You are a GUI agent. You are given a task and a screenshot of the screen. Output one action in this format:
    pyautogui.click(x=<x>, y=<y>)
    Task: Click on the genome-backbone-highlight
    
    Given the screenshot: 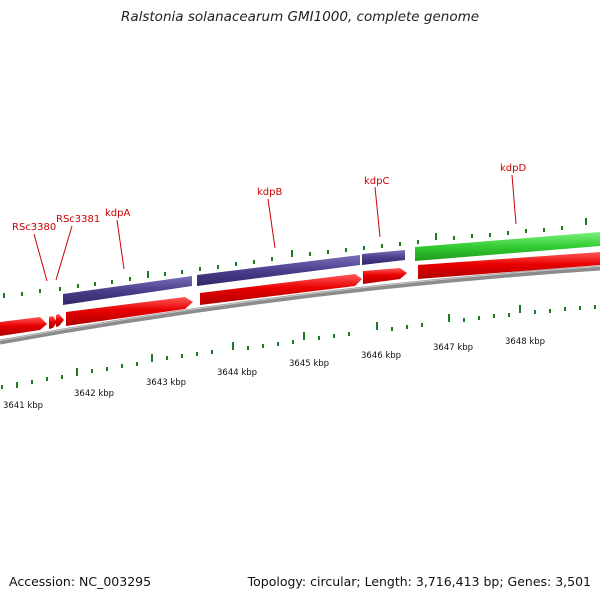 What is the action you would take?
    pyautogui.click(x=300, y=303)
    